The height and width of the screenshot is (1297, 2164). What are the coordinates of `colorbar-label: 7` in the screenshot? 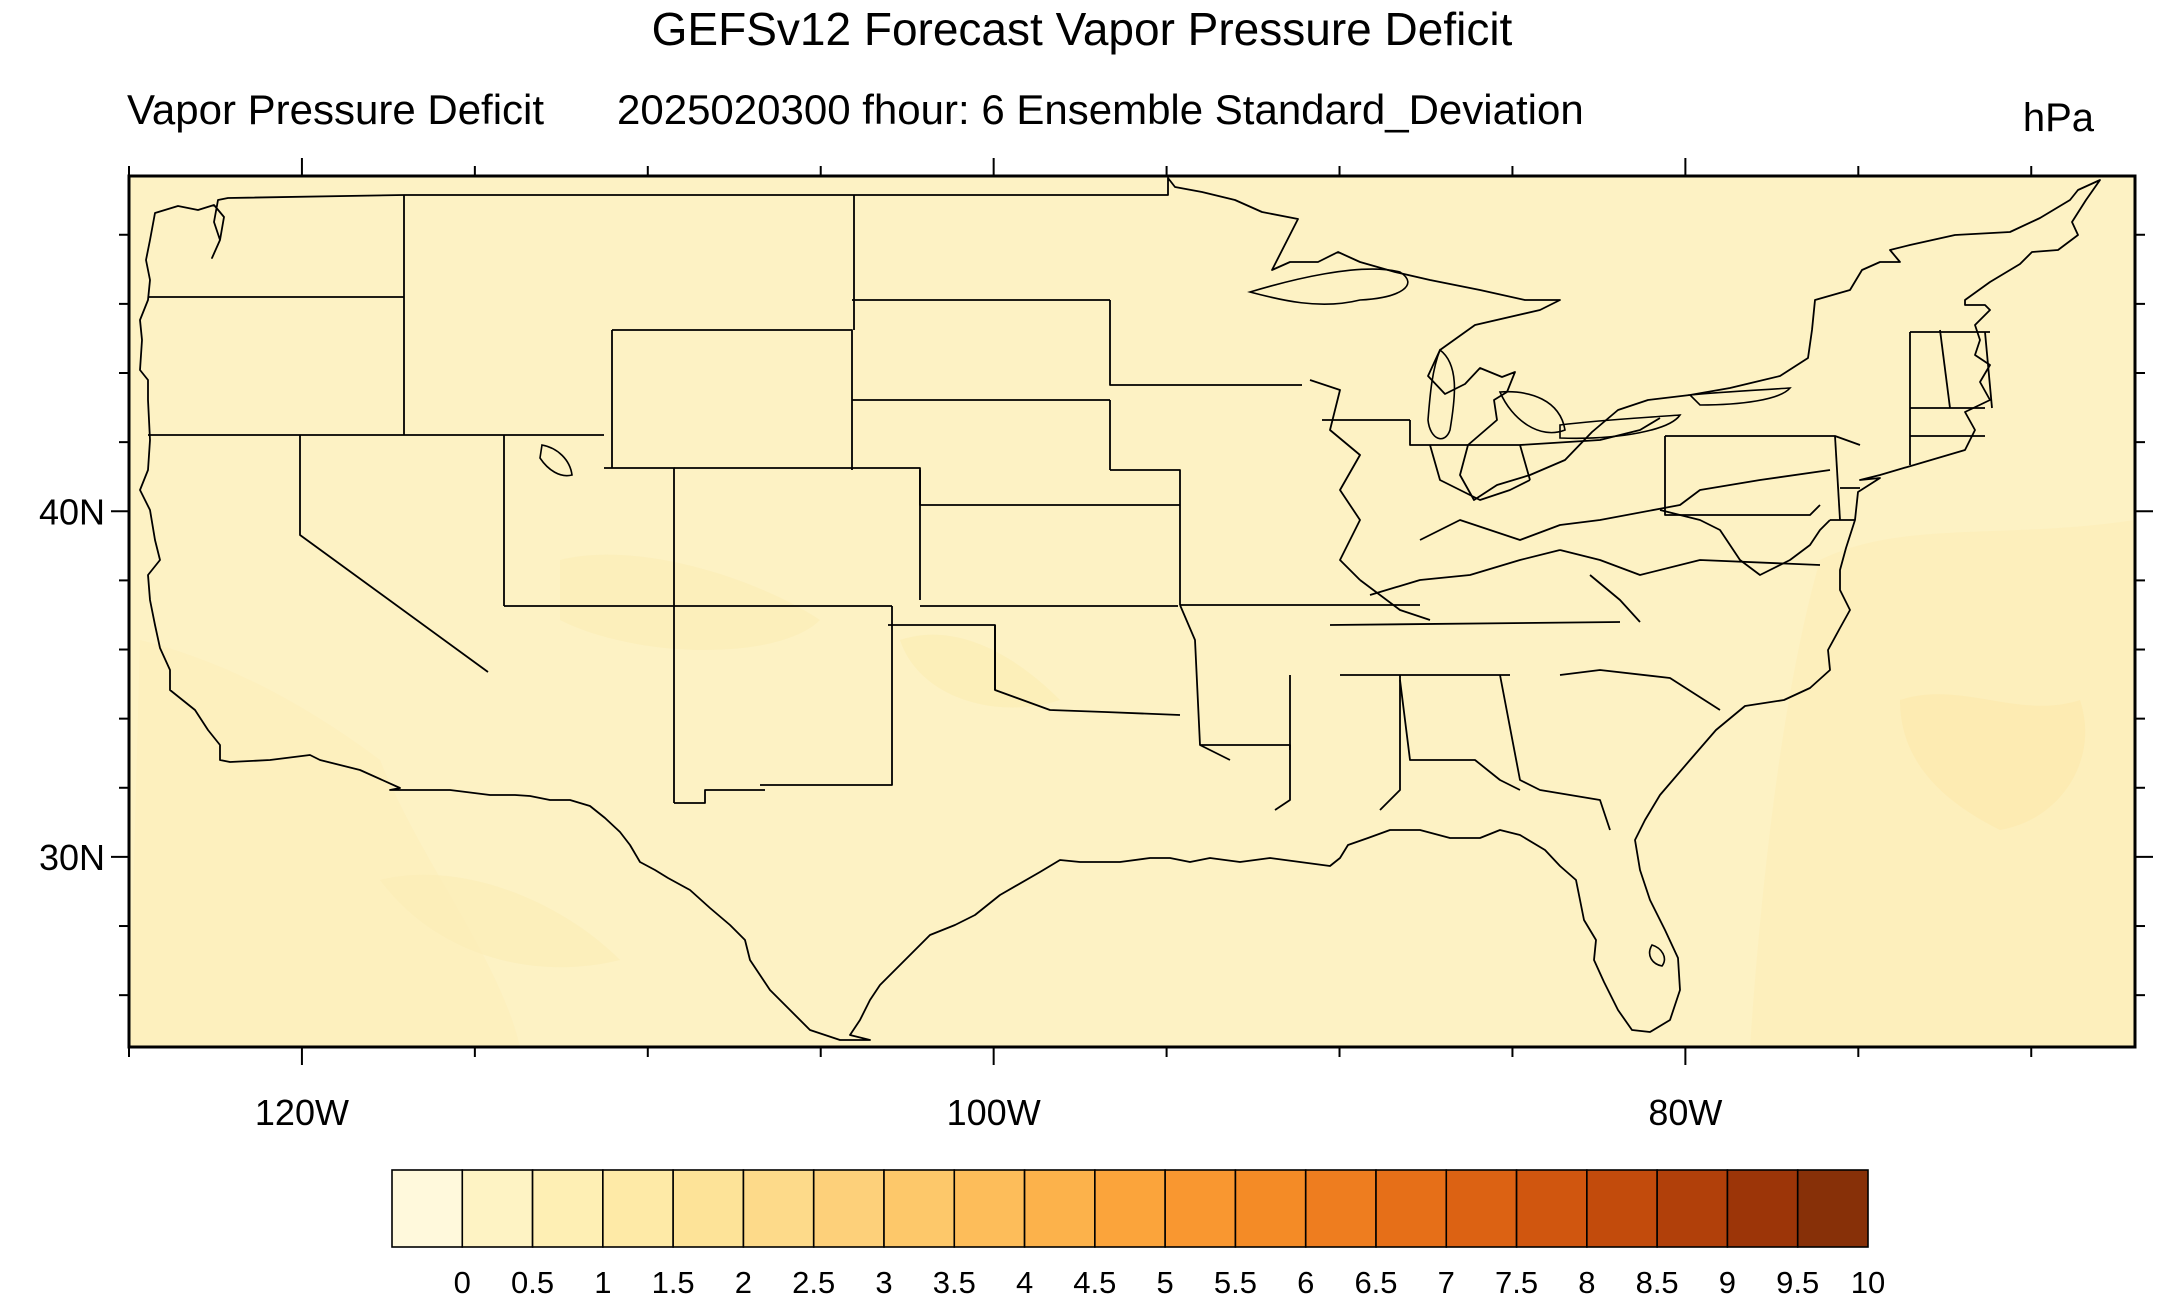 It's located at (1446, 1281).